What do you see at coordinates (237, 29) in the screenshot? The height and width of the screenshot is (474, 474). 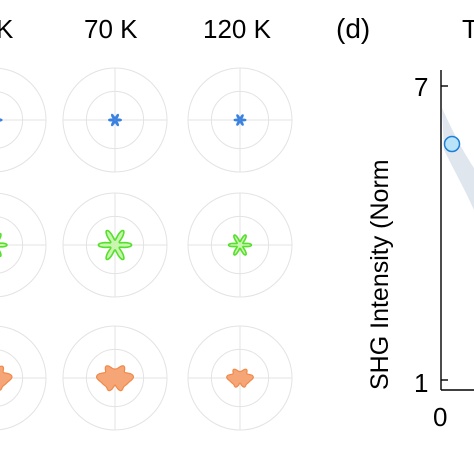 I see `temp-label-3: 120 K` at bounding box center [237, 29].